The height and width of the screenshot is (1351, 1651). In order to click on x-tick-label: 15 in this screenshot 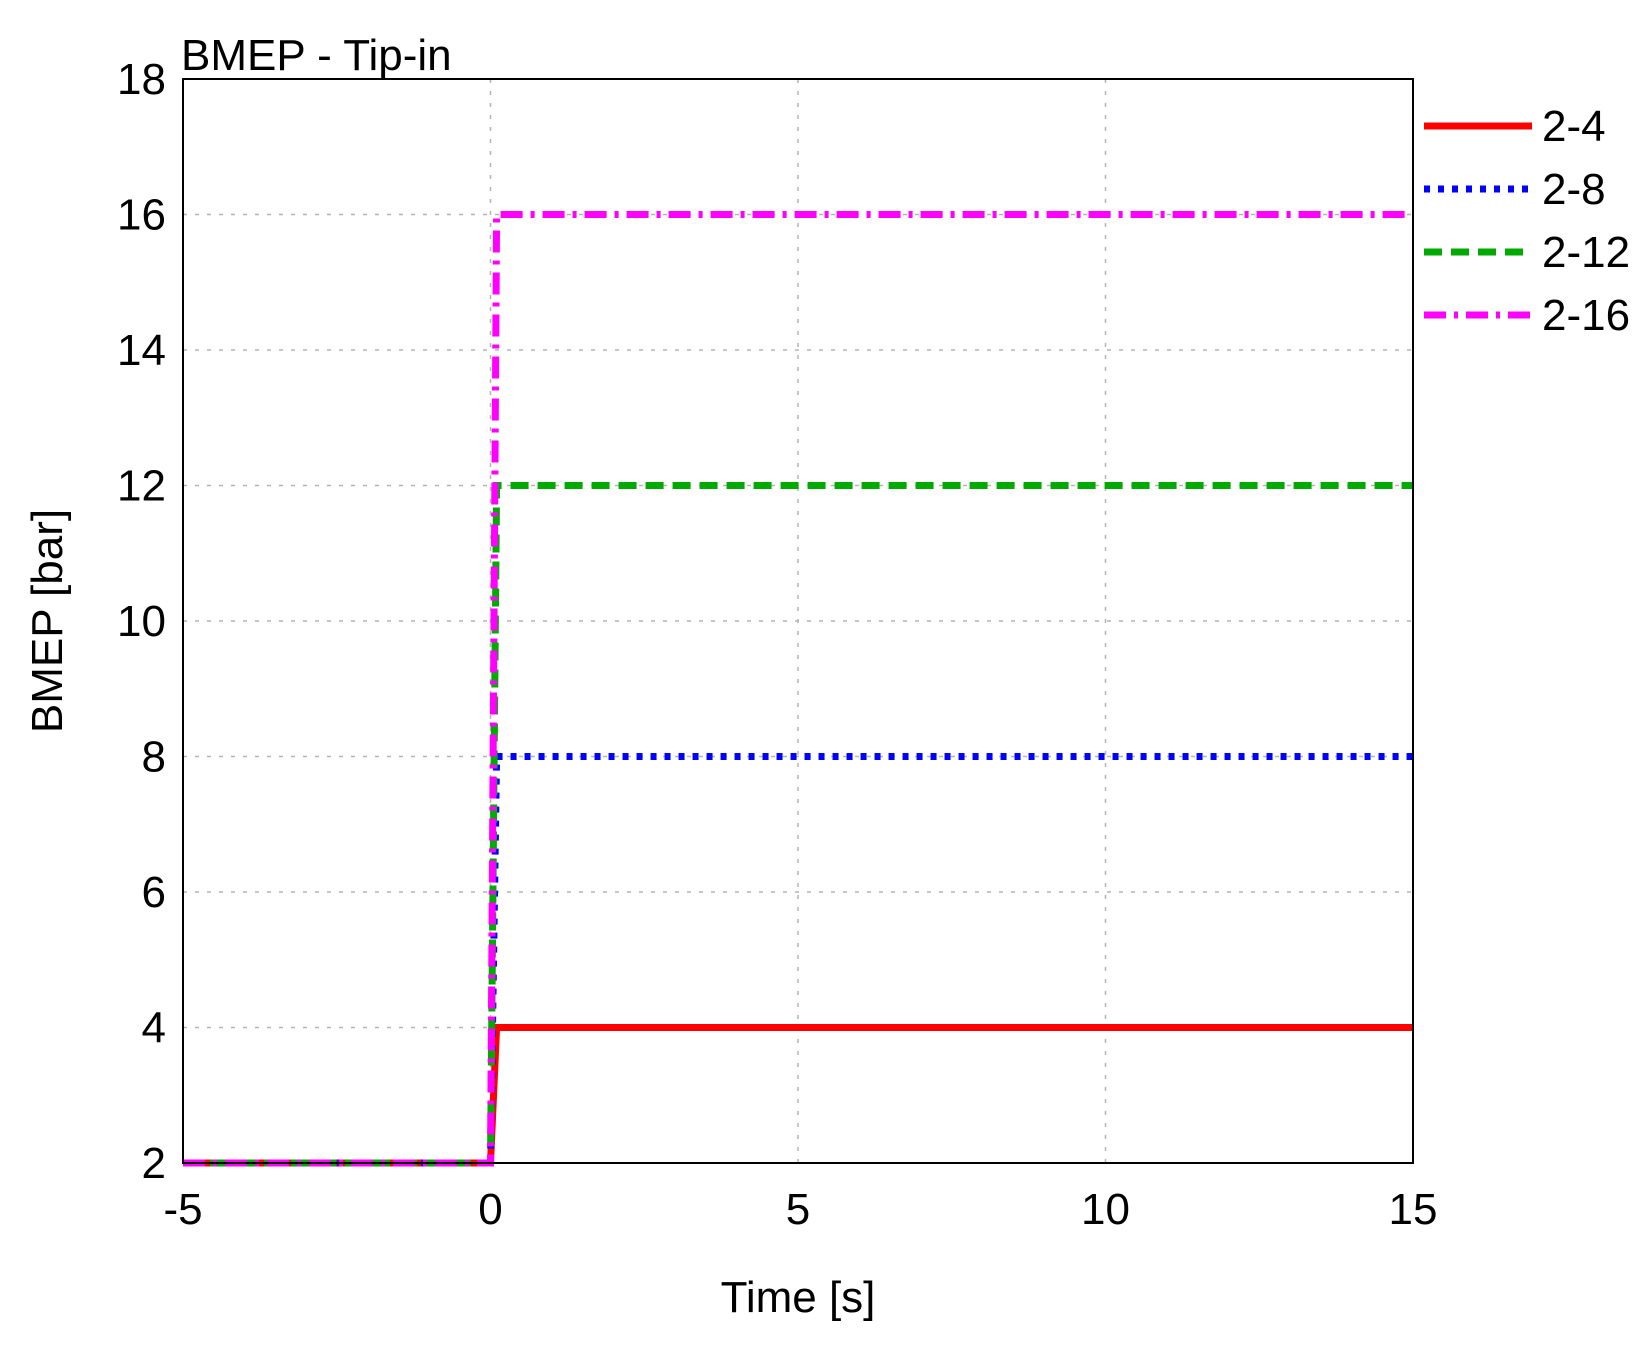, I will do `click(1413, 1209)`.